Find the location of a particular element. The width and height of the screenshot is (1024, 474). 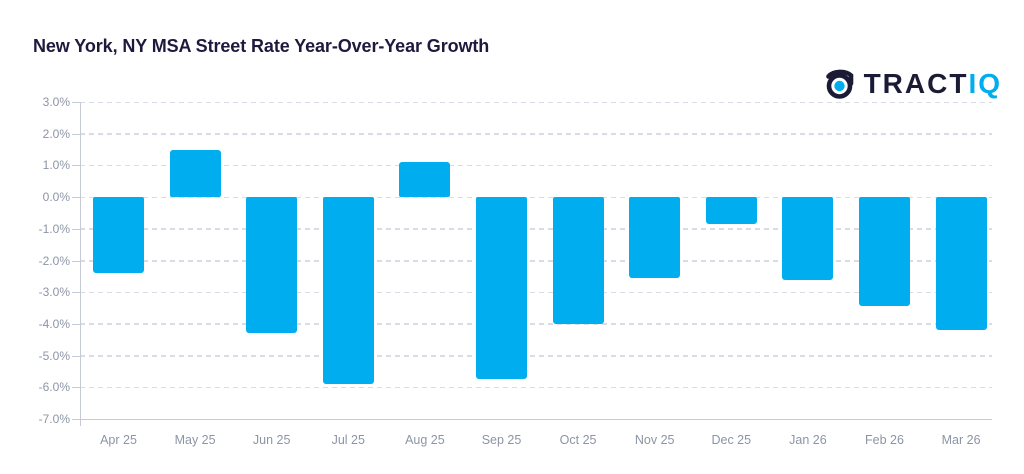

logo-text-iq: IQ is located at coordinates (985, 83).